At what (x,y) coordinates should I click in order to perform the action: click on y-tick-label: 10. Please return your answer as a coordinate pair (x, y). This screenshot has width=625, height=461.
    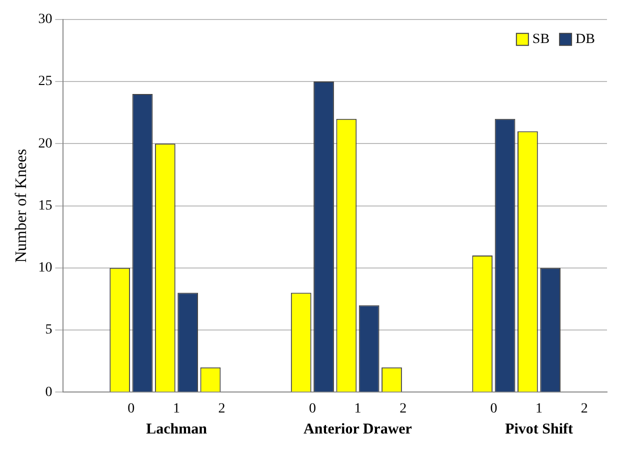
    Looking at the image, I should click on (45, 268).